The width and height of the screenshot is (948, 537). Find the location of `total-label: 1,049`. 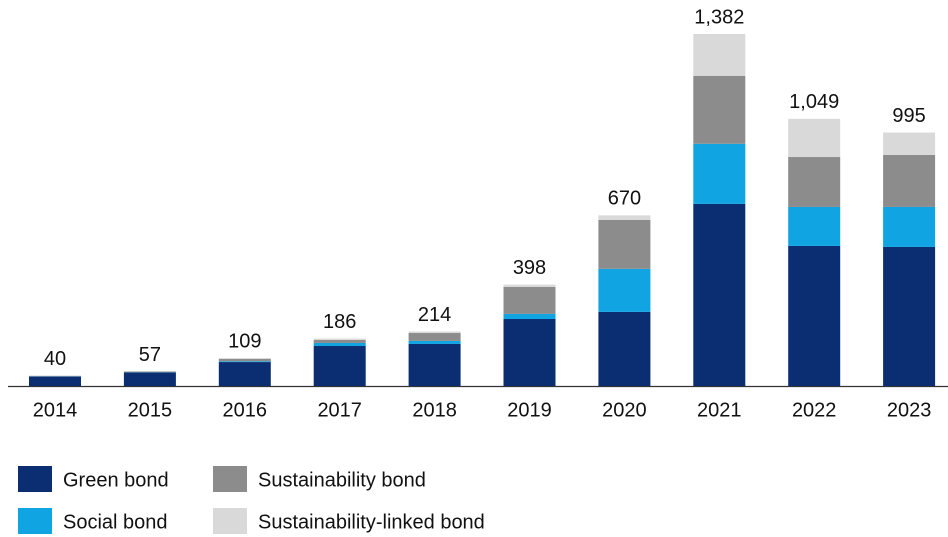

total-label: 1,049 is located at coordinates (814, 102).